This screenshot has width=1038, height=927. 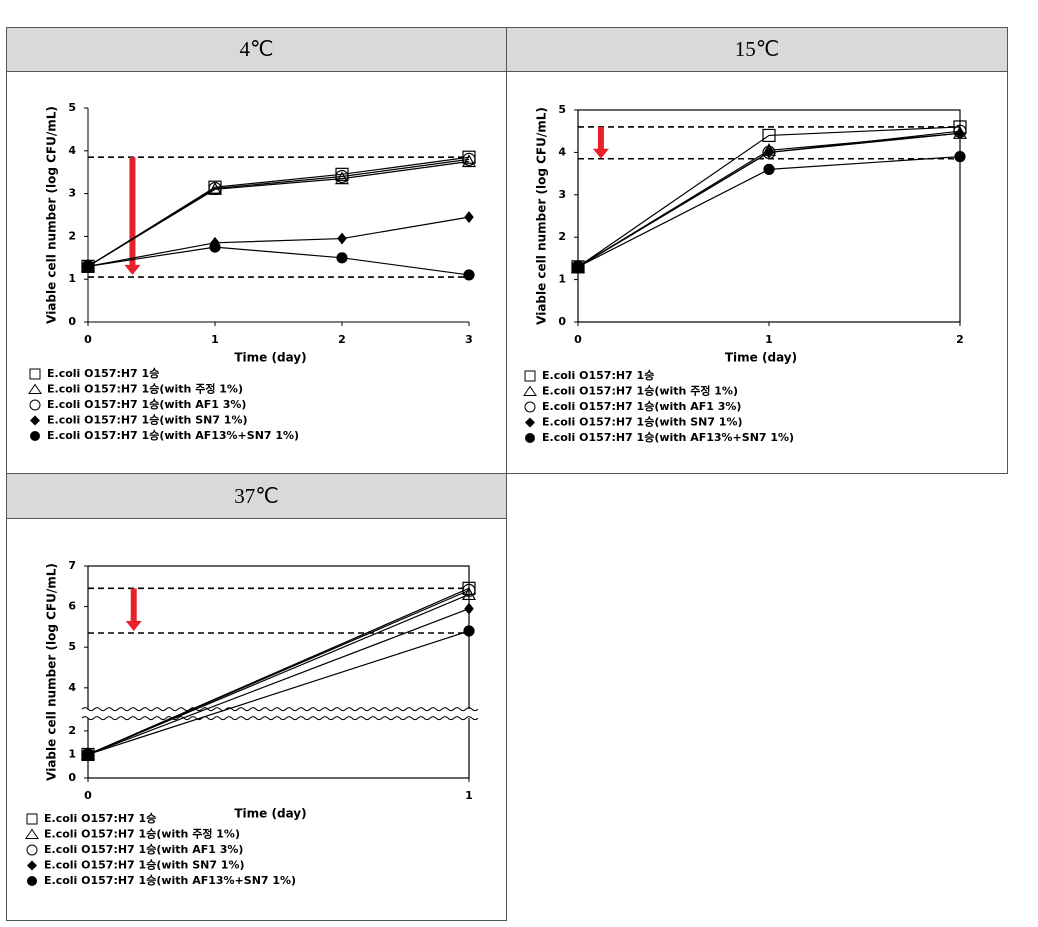 I want to click on panel-header: 4℃, so click(x=256, y=49).